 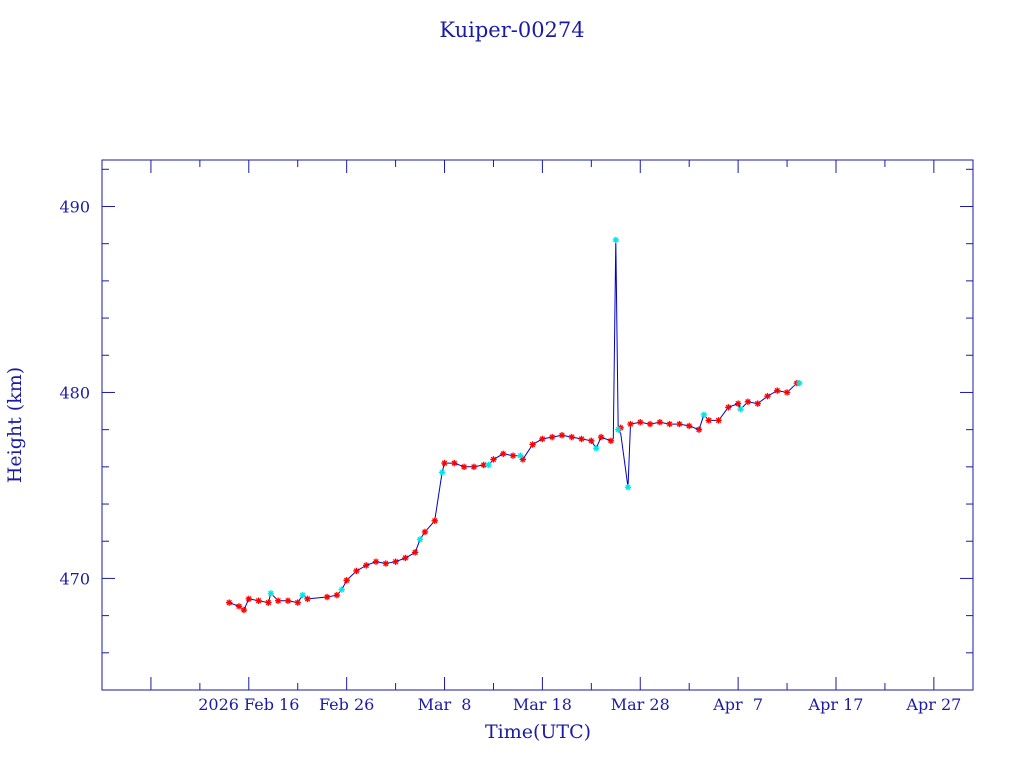 What do you see at coordinates (933, 704) in the screenshot?
I see `x-tick-label: Apr 27` at bounding box center [933, 704].